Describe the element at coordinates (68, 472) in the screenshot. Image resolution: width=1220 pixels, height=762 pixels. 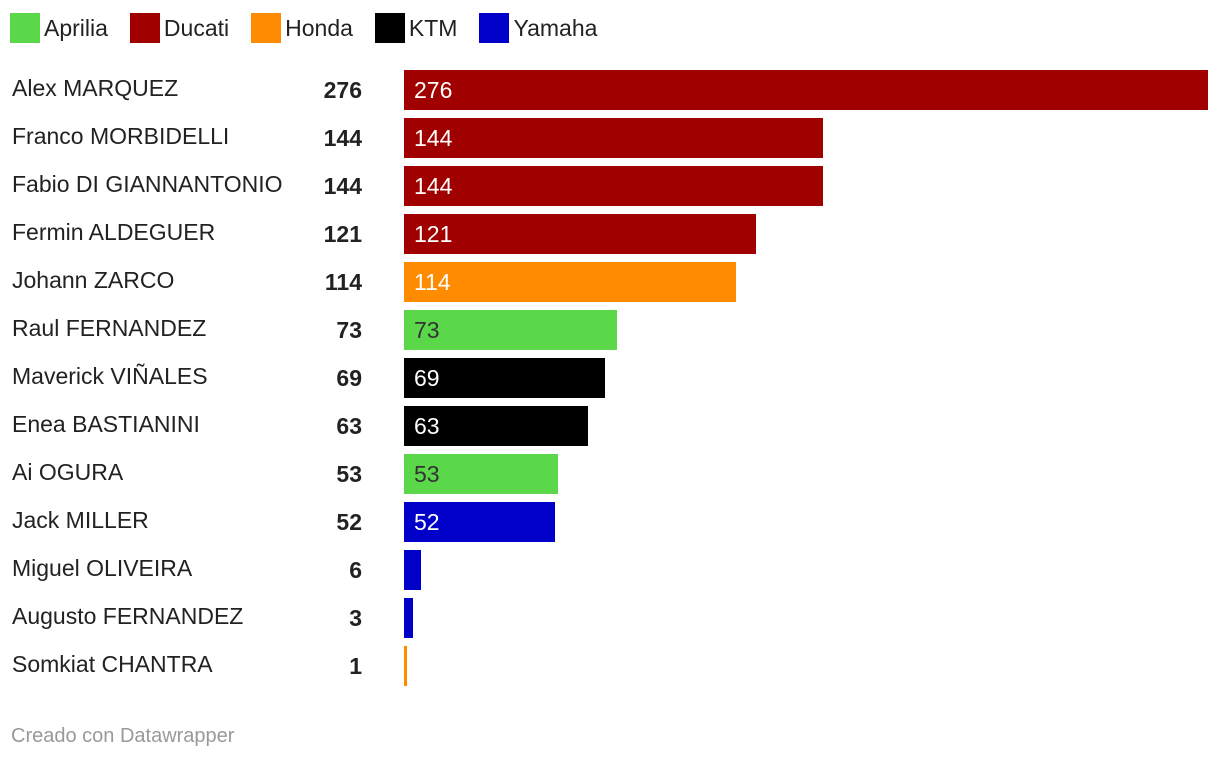
I see `rider-name: Ai OGURA` at that location.